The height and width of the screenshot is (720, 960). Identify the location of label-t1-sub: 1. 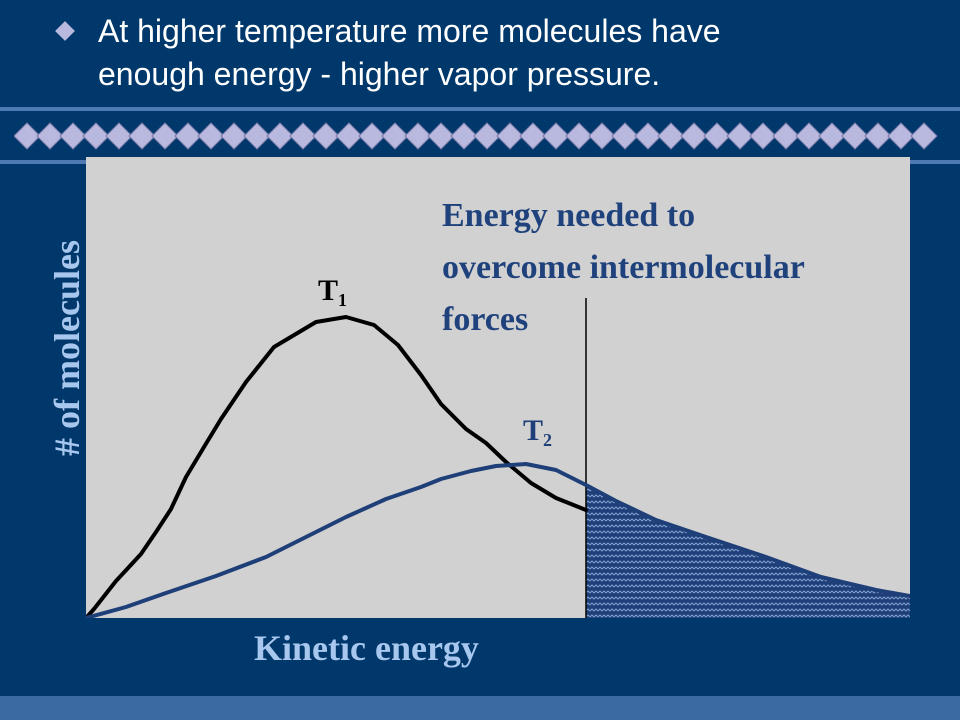
(343, 300).